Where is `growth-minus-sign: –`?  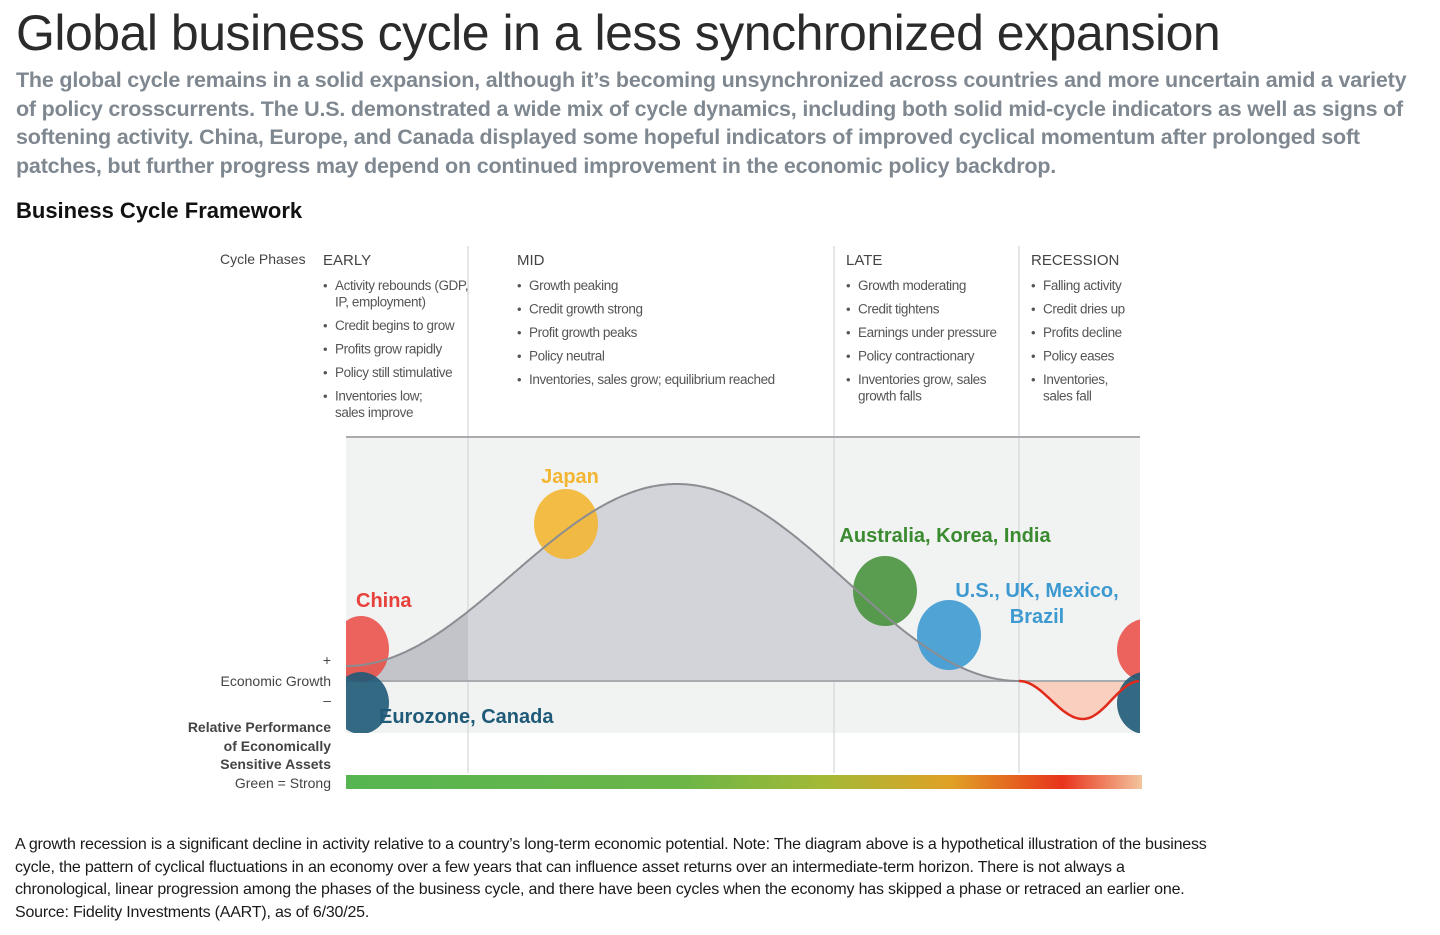
growth-minus-sign: – is located at coordinates (327, 700).